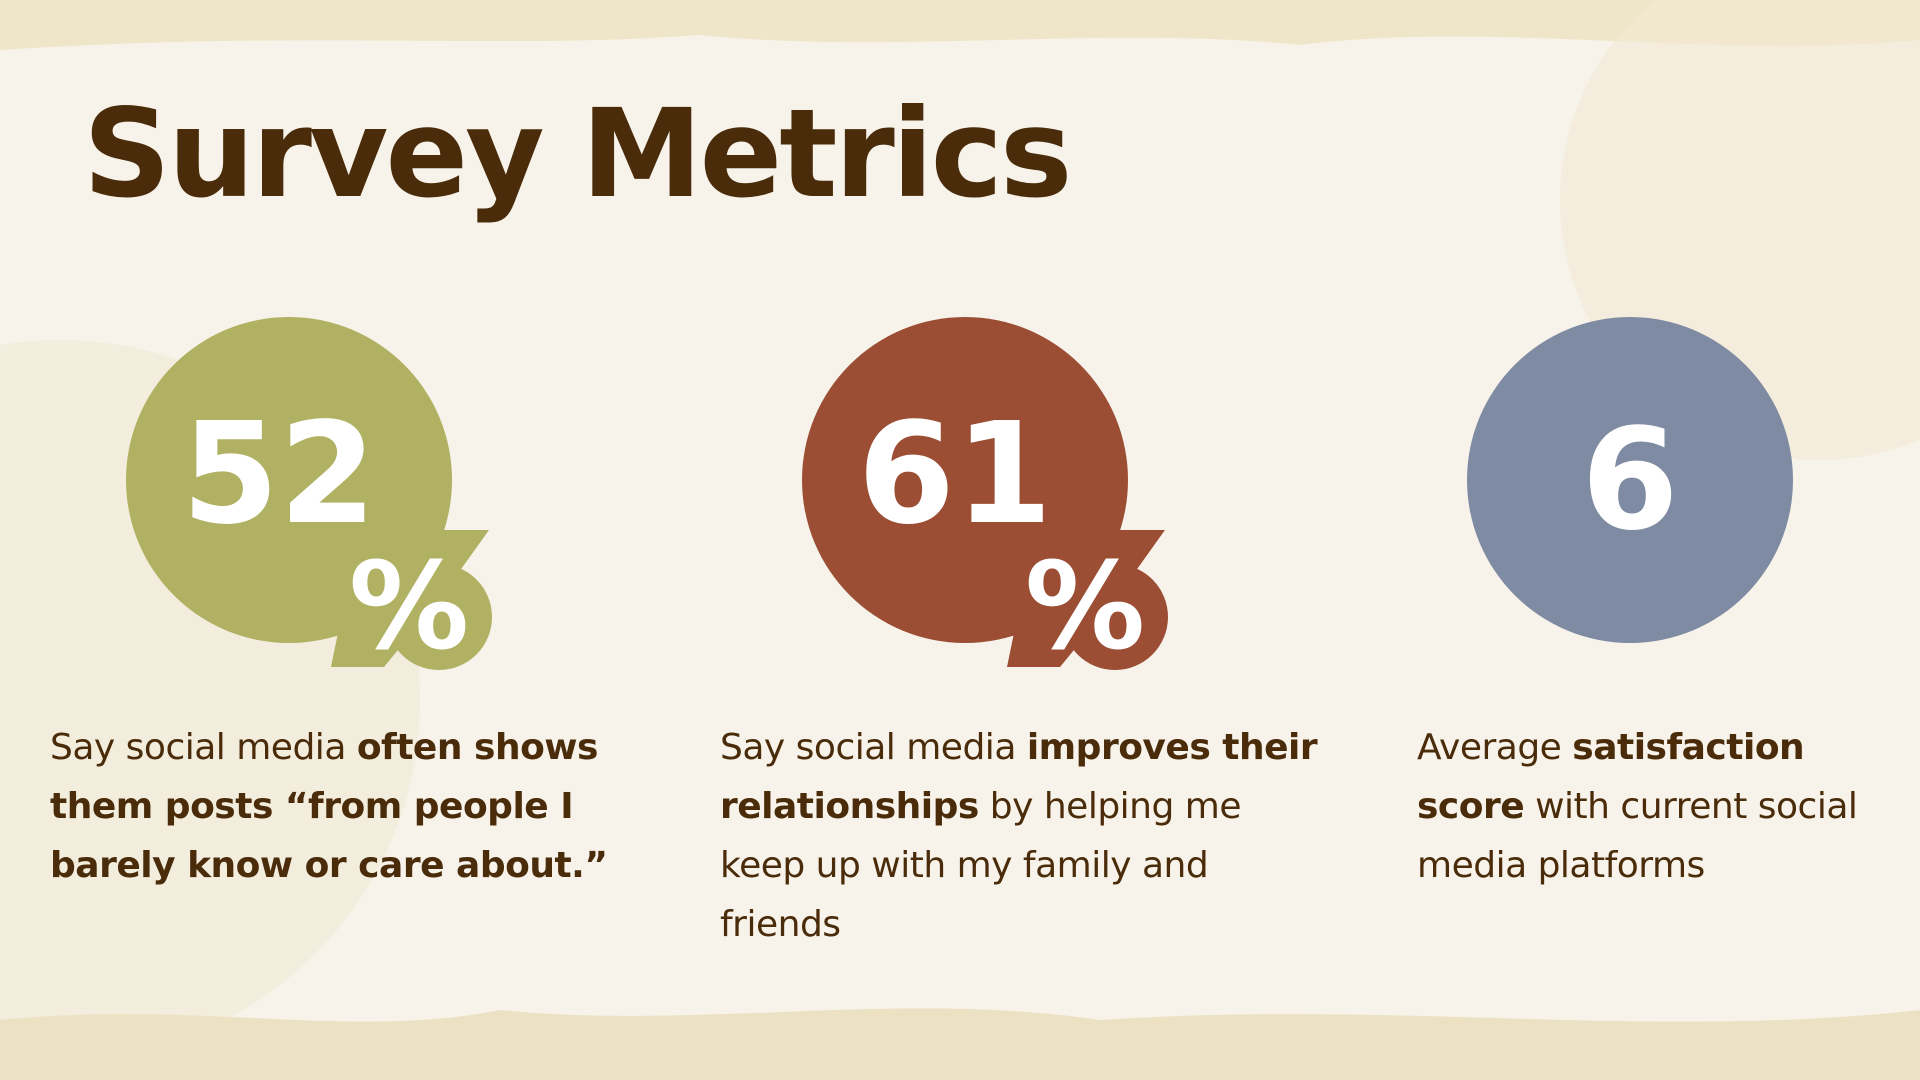 The image size is (1920, 1080). I want to click on description-text: with current social media platforms, so click(1637, 836).